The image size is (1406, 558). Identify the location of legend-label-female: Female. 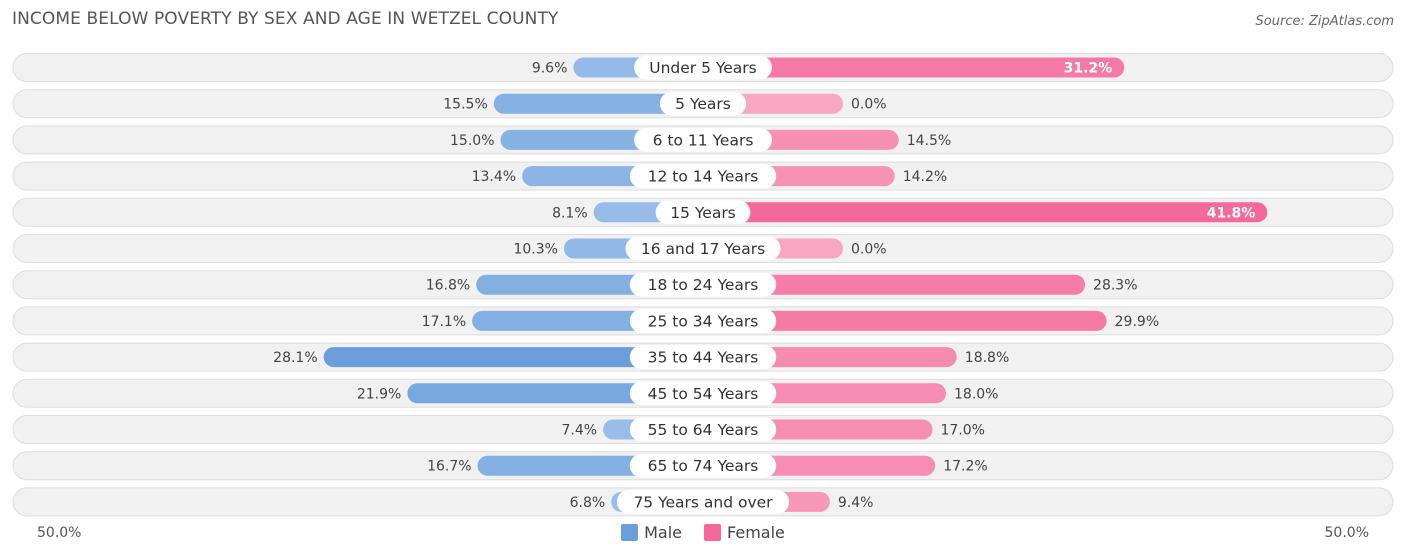
(756, 532).